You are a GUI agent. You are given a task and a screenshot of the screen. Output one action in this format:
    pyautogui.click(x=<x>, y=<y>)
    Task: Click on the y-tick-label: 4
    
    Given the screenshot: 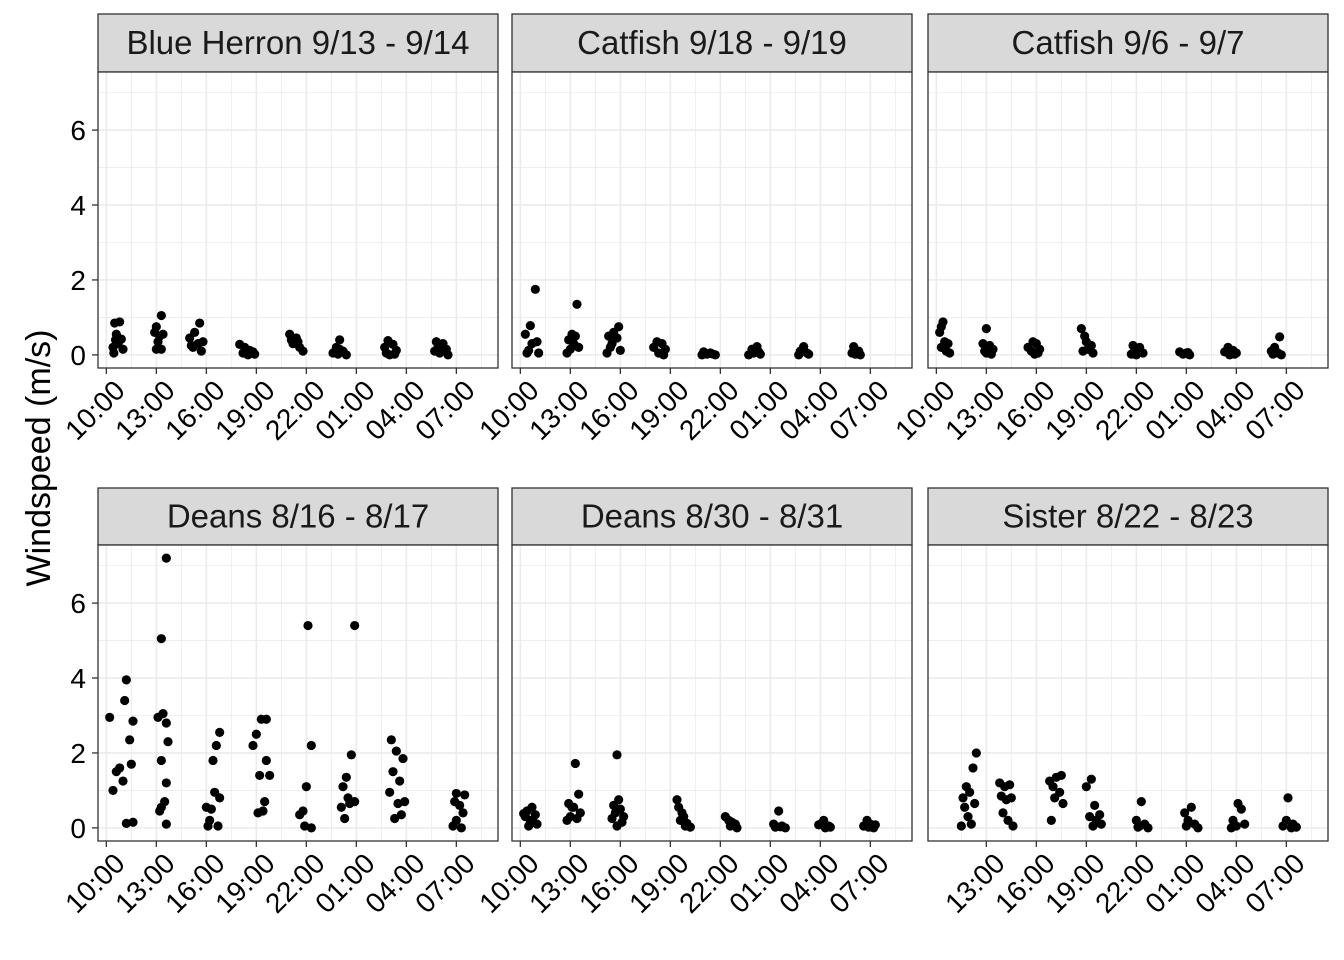 What is the action you would take?
    pyautogui.click(x=78, y=678)
    